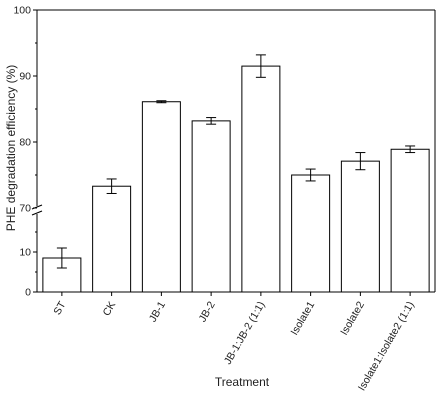 Image resolution: width=443 pixels, height=400 pixels. What do you see at coordinates (25, 253) in the screenshot?
I see `y-tick-label-10: 10` at bounding box center [25, 253].